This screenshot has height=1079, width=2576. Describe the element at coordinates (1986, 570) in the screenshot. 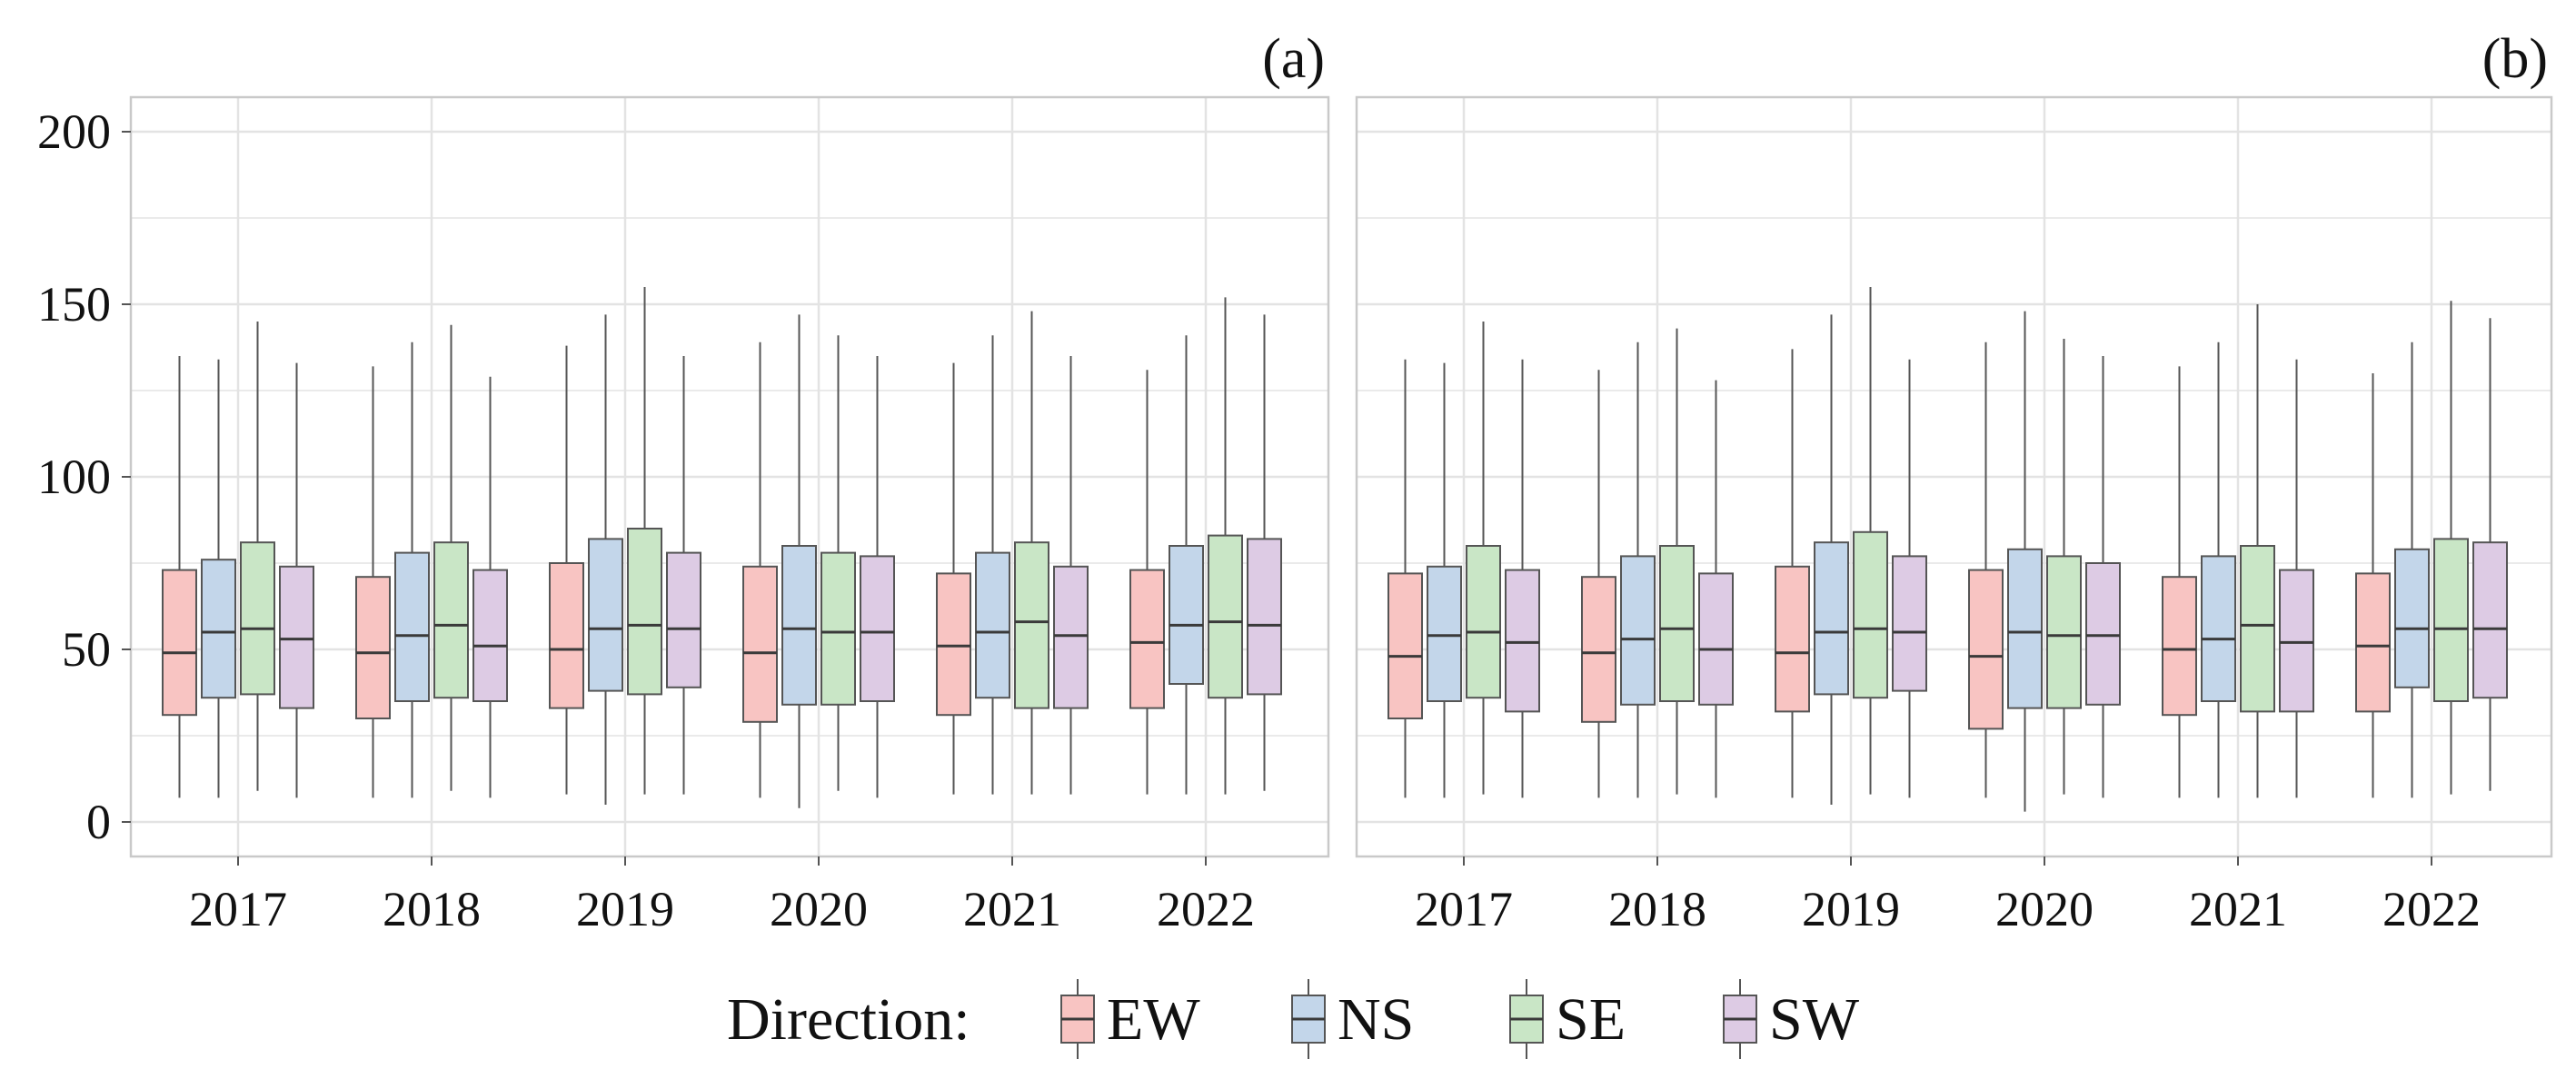

I see `box-ew-2020` at that location.